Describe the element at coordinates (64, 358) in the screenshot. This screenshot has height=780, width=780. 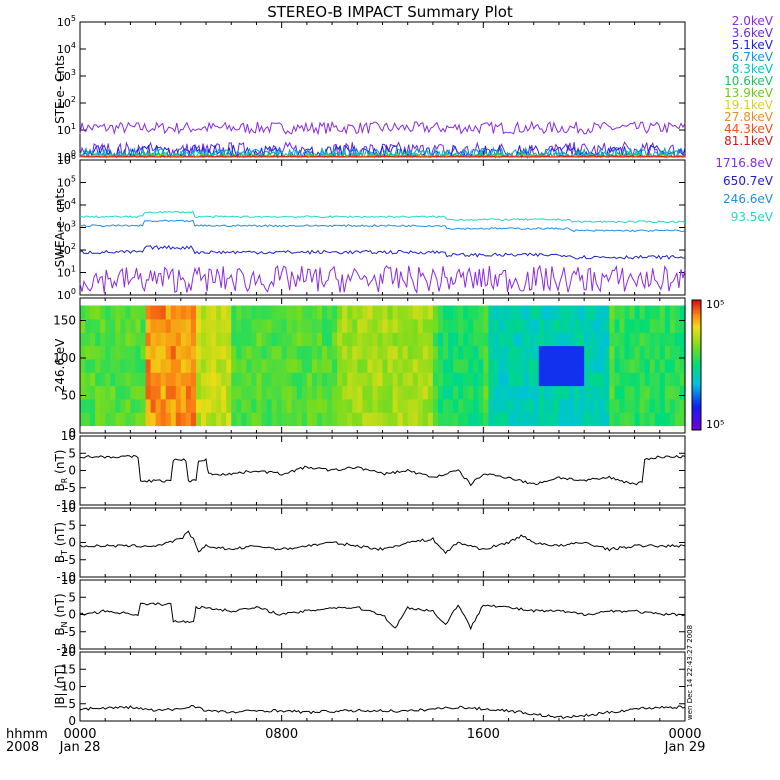
I see `pad-ytick-label: 100` at that location.